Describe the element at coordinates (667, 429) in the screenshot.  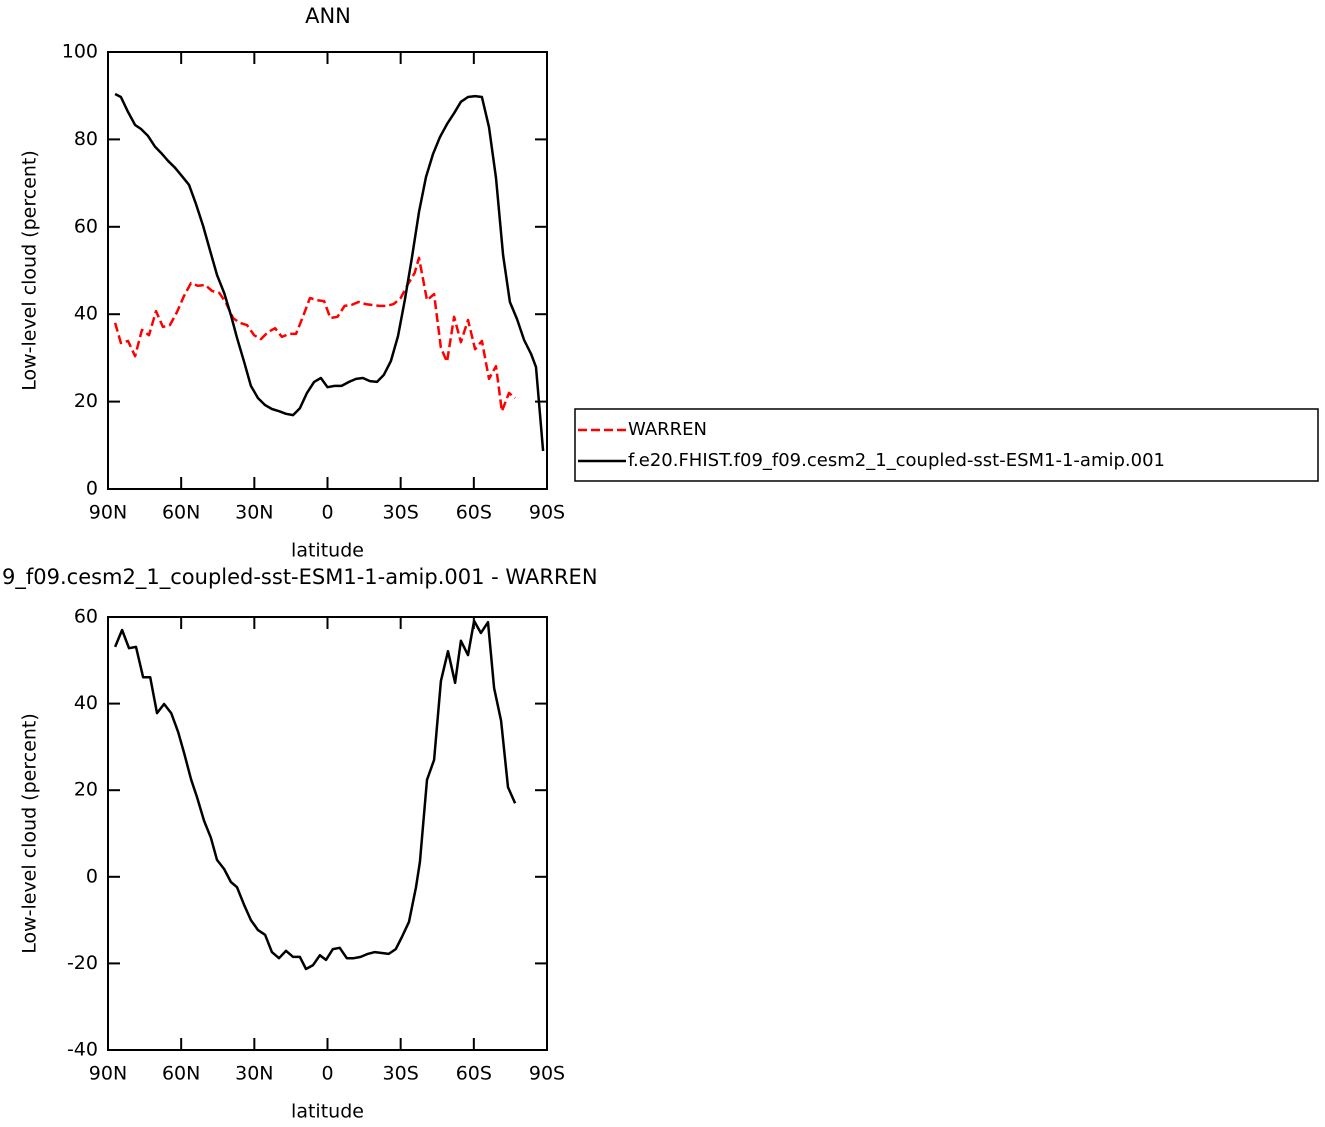
I see `legend-label: WARREN` at that location.